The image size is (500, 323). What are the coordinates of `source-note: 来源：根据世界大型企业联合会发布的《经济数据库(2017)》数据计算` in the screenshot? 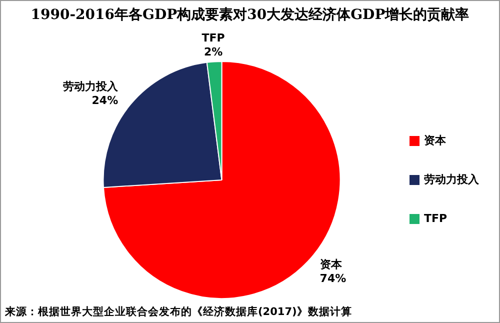 It's located at (178, 312).